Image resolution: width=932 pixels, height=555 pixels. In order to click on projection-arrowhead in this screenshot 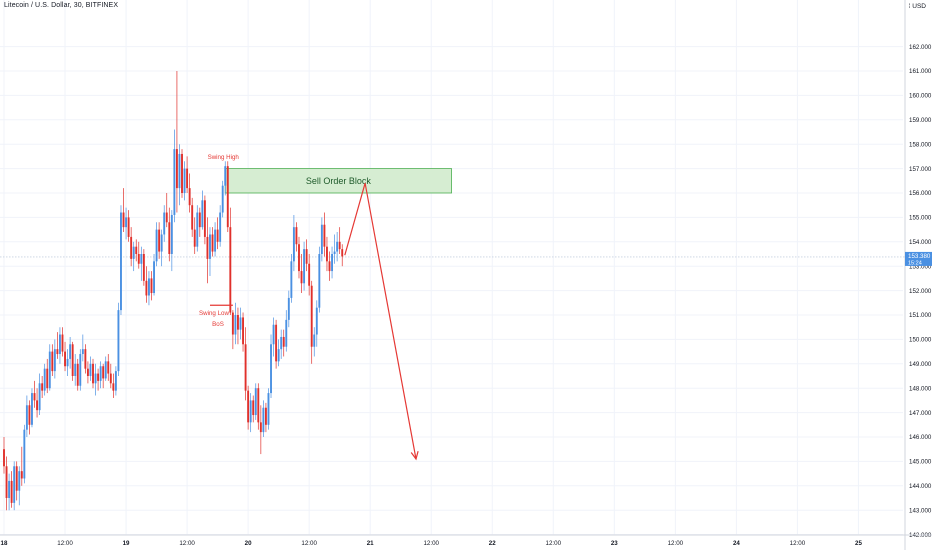, I will do `click(414, 456)`.